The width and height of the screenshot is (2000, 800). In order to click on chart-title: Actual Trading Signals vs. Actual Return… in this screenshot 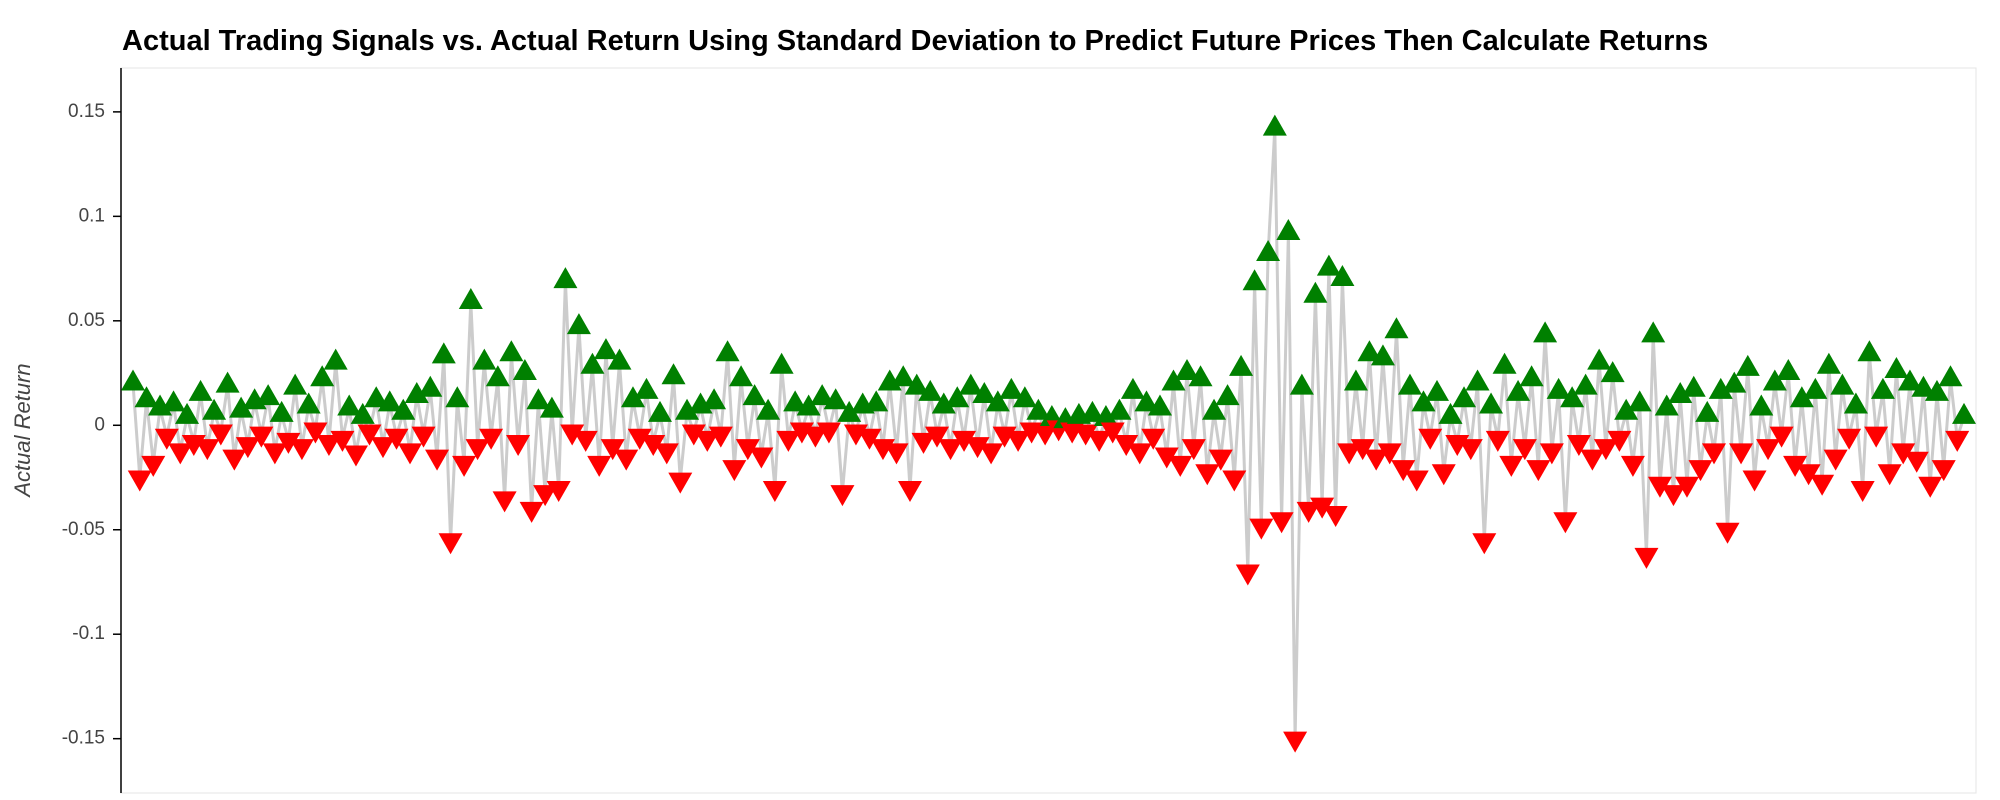, I will do `click(915, 41)`.